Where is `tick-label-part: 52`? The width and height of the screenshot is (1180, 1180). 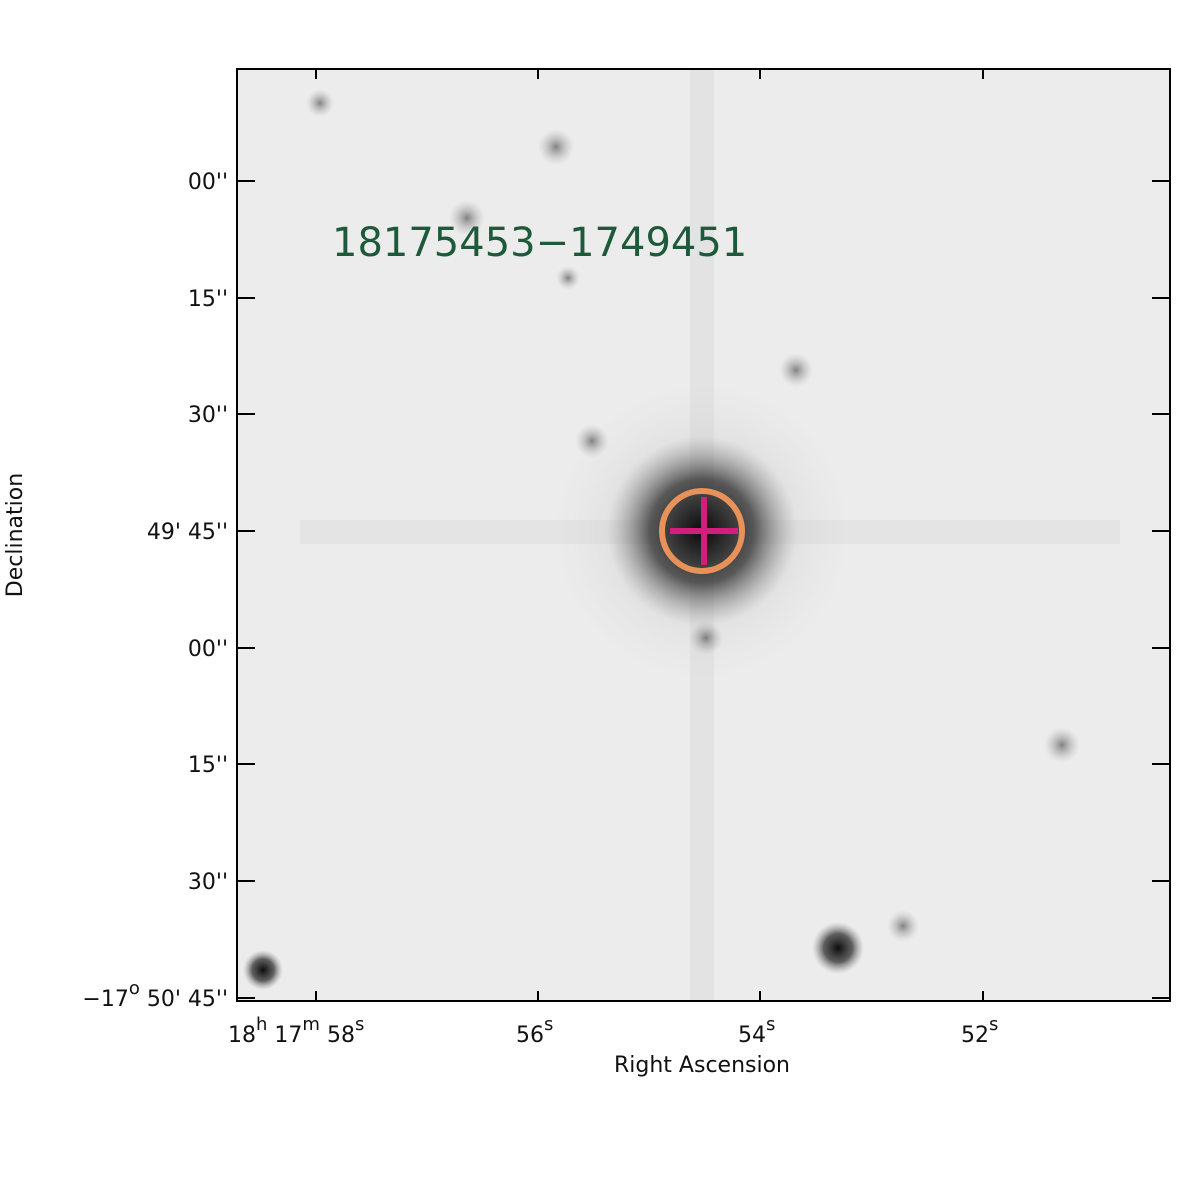
tick-label-part: 52 is located at coordinates (975, 1035).